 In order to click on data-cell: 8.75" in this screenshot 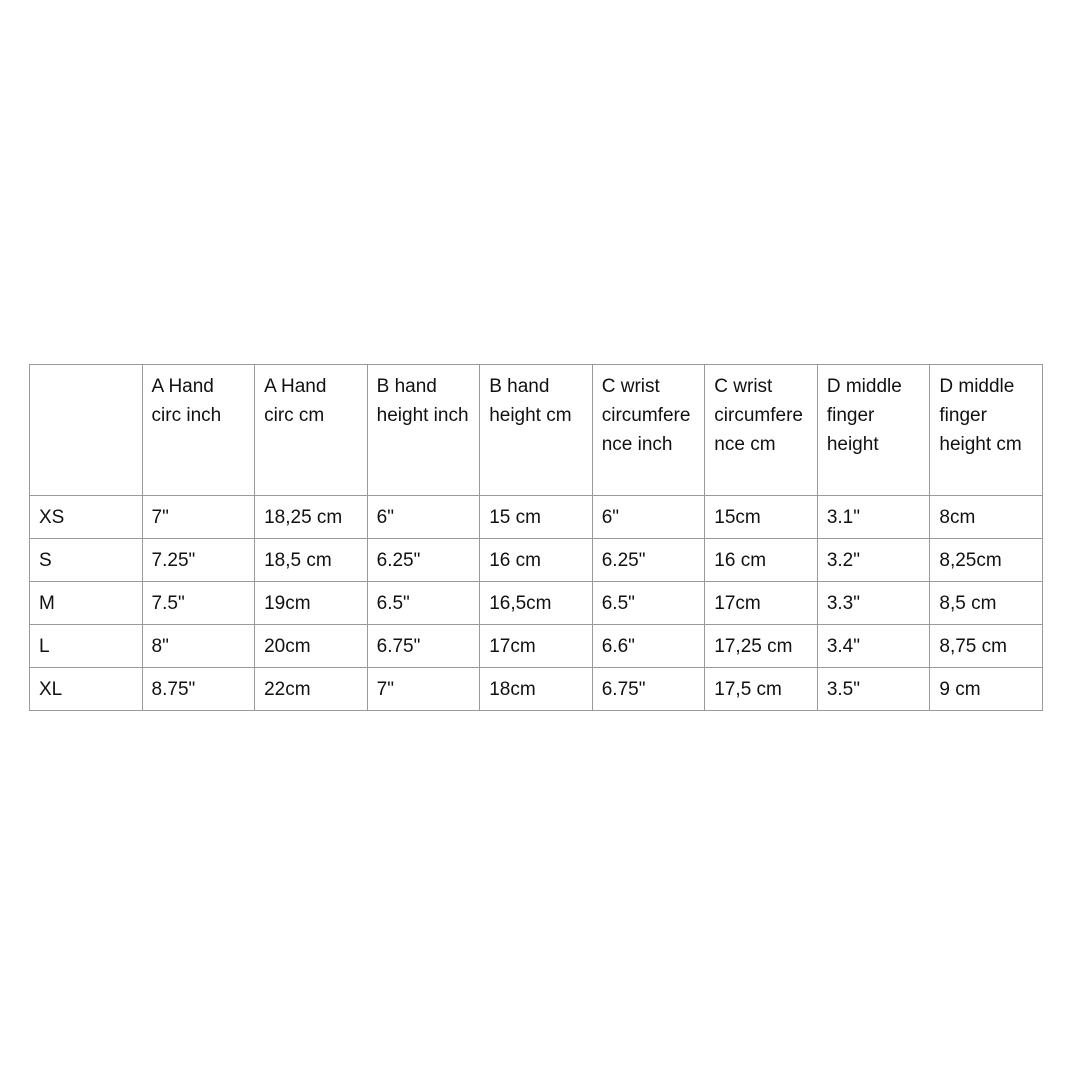, I will do `click(198, 689)`.